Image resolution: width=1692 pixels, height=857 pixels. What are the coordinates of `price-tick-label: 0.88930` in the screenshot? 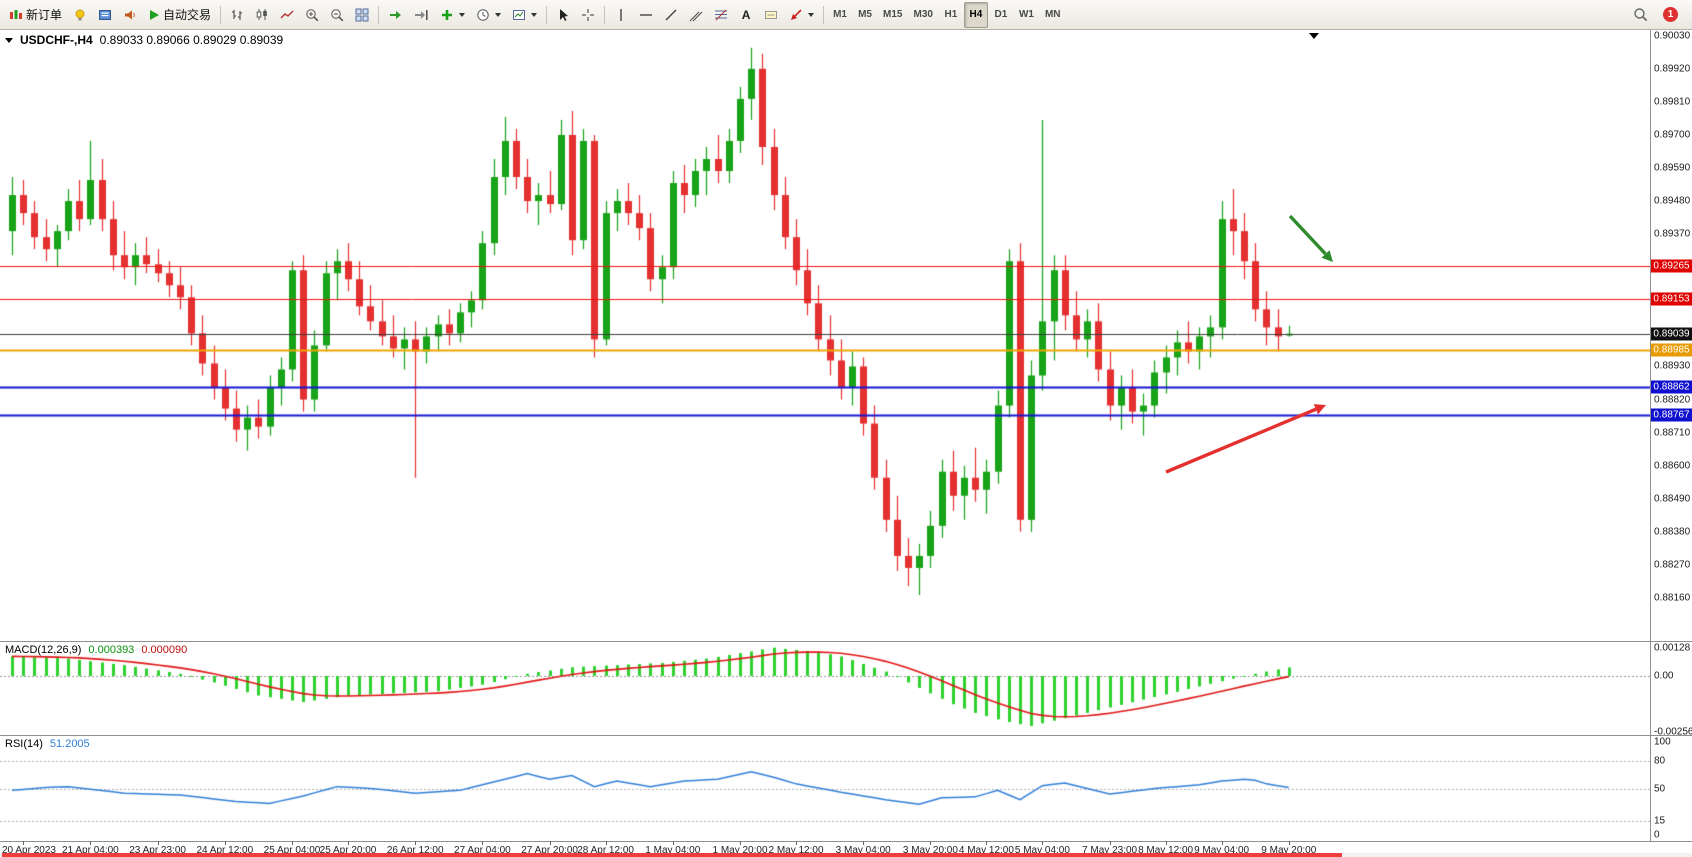 It's located at (1672, 366).